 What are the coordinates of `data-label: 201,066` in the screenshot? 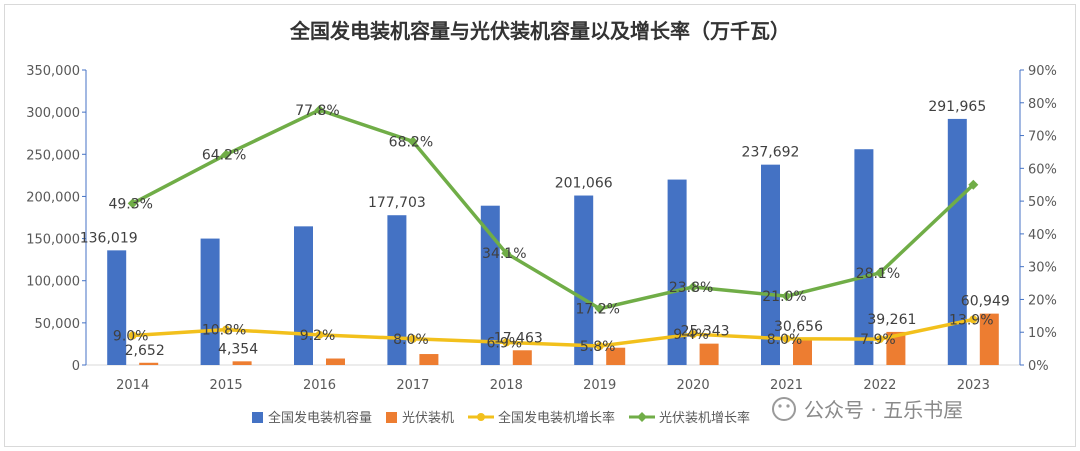 It's located at (584, 184).